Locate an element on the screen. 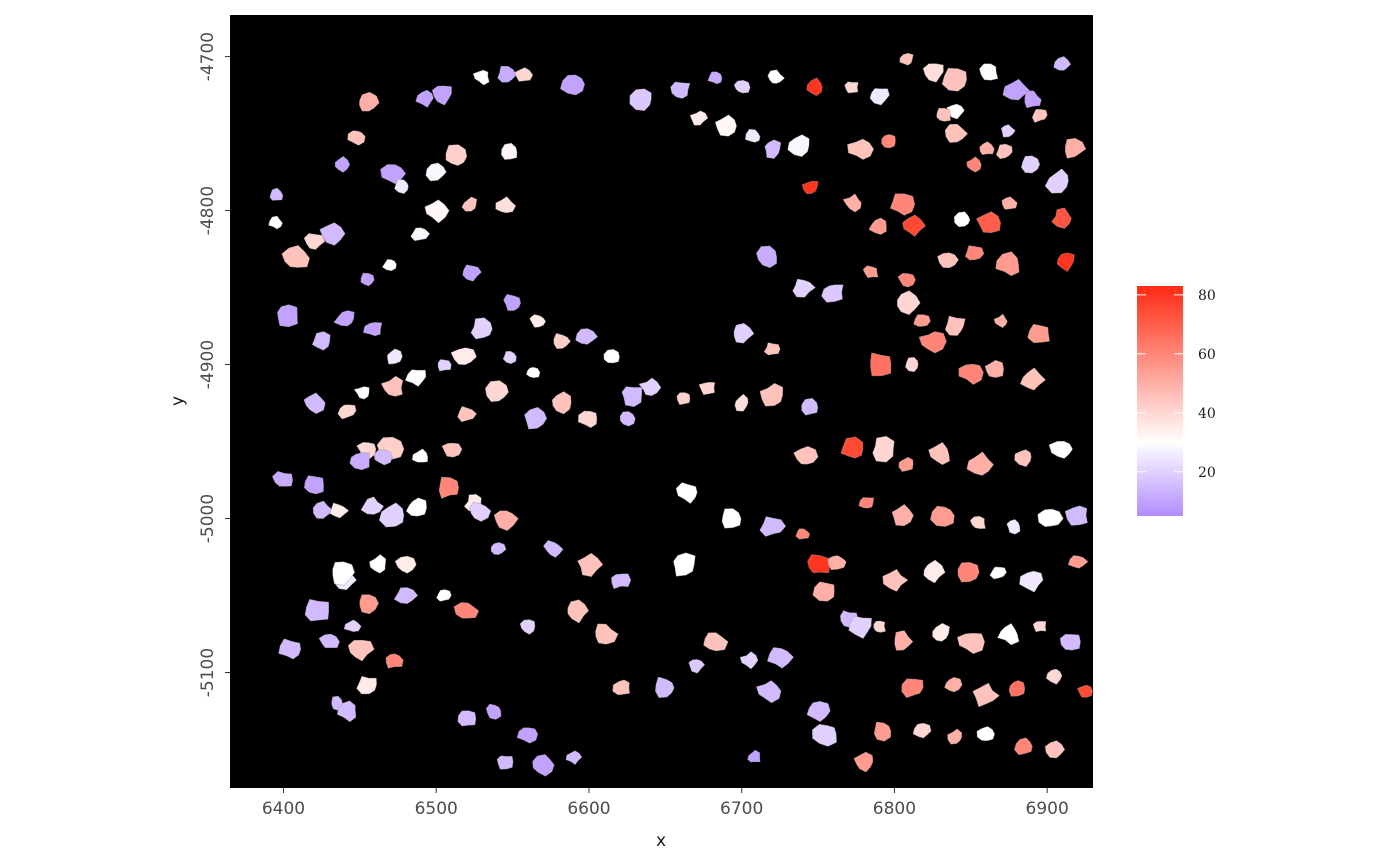 This screenshot has height=866, width=1400. color-legend: 20 40 60 80 is located at coordinates (1176, 401).